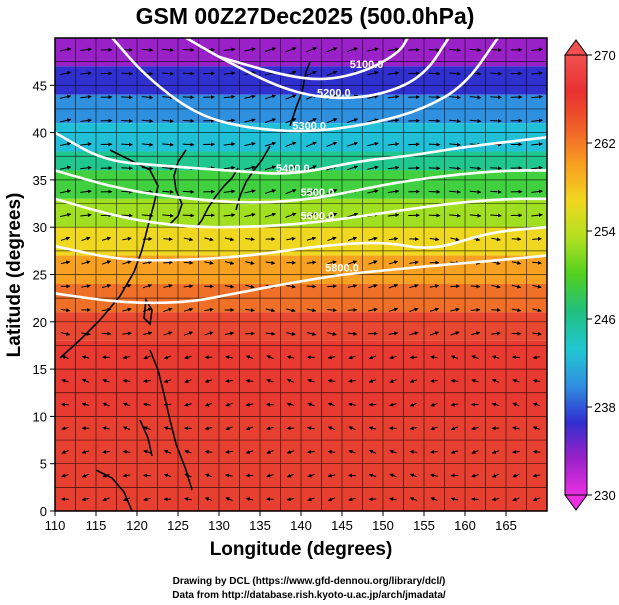 This screenshot has width=619, height=605. What do you see at coordinates (281, 522) in the screenshot?
I see `x-axis: 110 115 120 125 130 135 140 145 150 155 160 165` at bounding box center [281, 522].